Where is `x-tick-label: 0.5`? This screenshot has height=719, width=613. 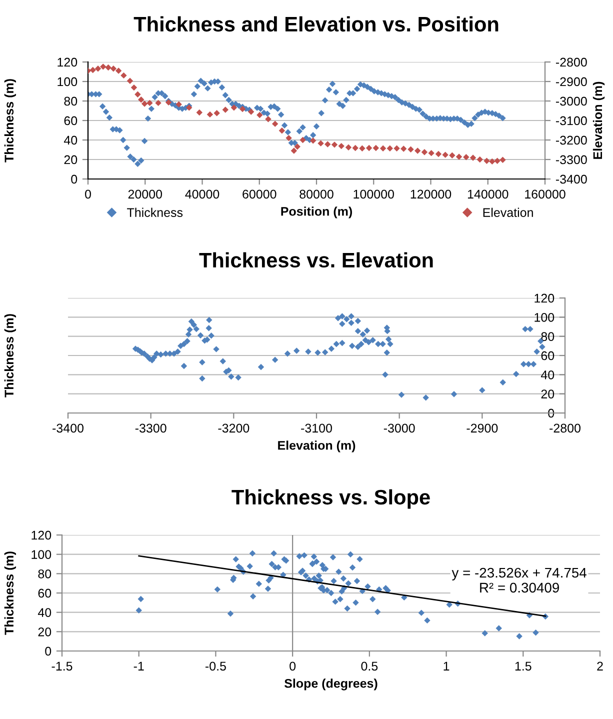
x-tick-label: 0.5 is located at coordinates (369, 666).